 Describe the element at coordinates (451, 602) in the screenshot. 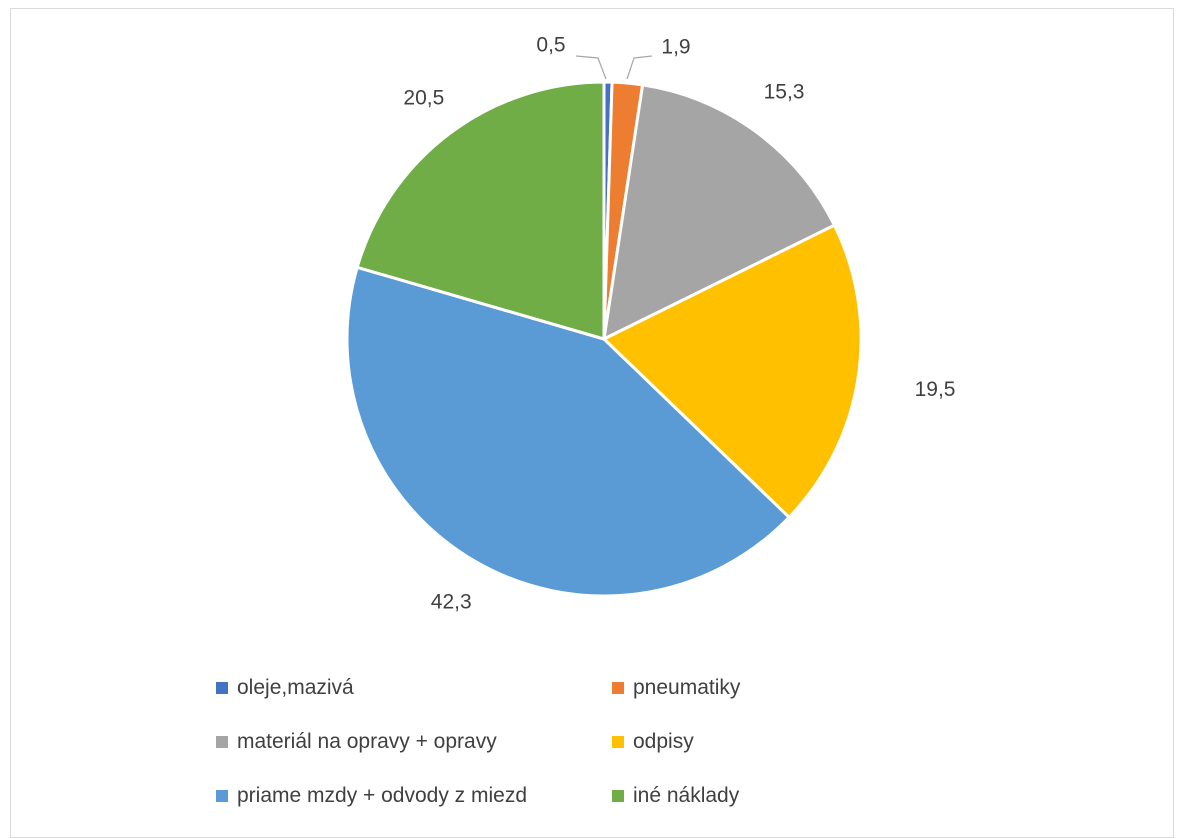

I see `data-label-5: 42,3` at that location.